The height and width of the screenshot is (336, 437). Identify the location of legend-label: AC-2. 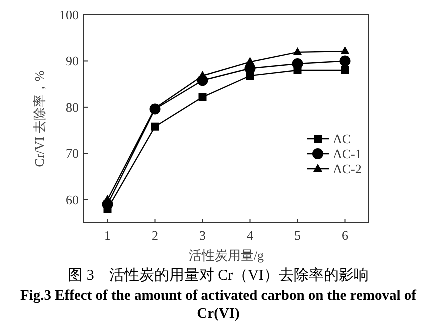
(347, 169).